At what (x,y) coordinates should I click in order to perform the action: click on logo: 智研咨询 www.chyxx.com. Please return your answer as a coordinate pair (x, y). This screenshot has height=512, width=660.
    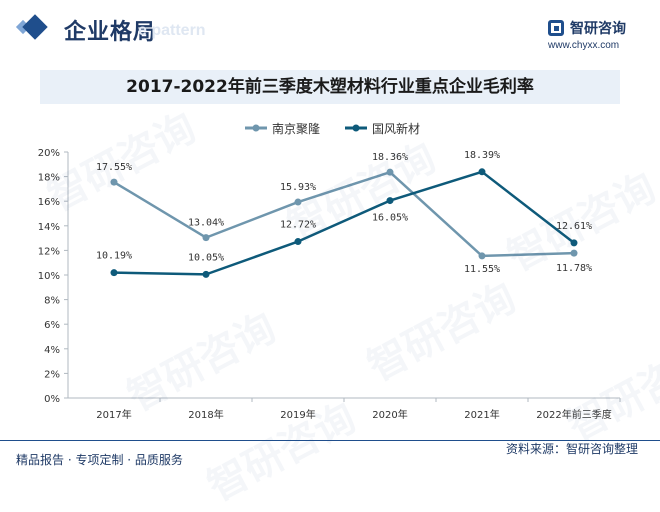
    Looking at the image, I should click on (593, 36).